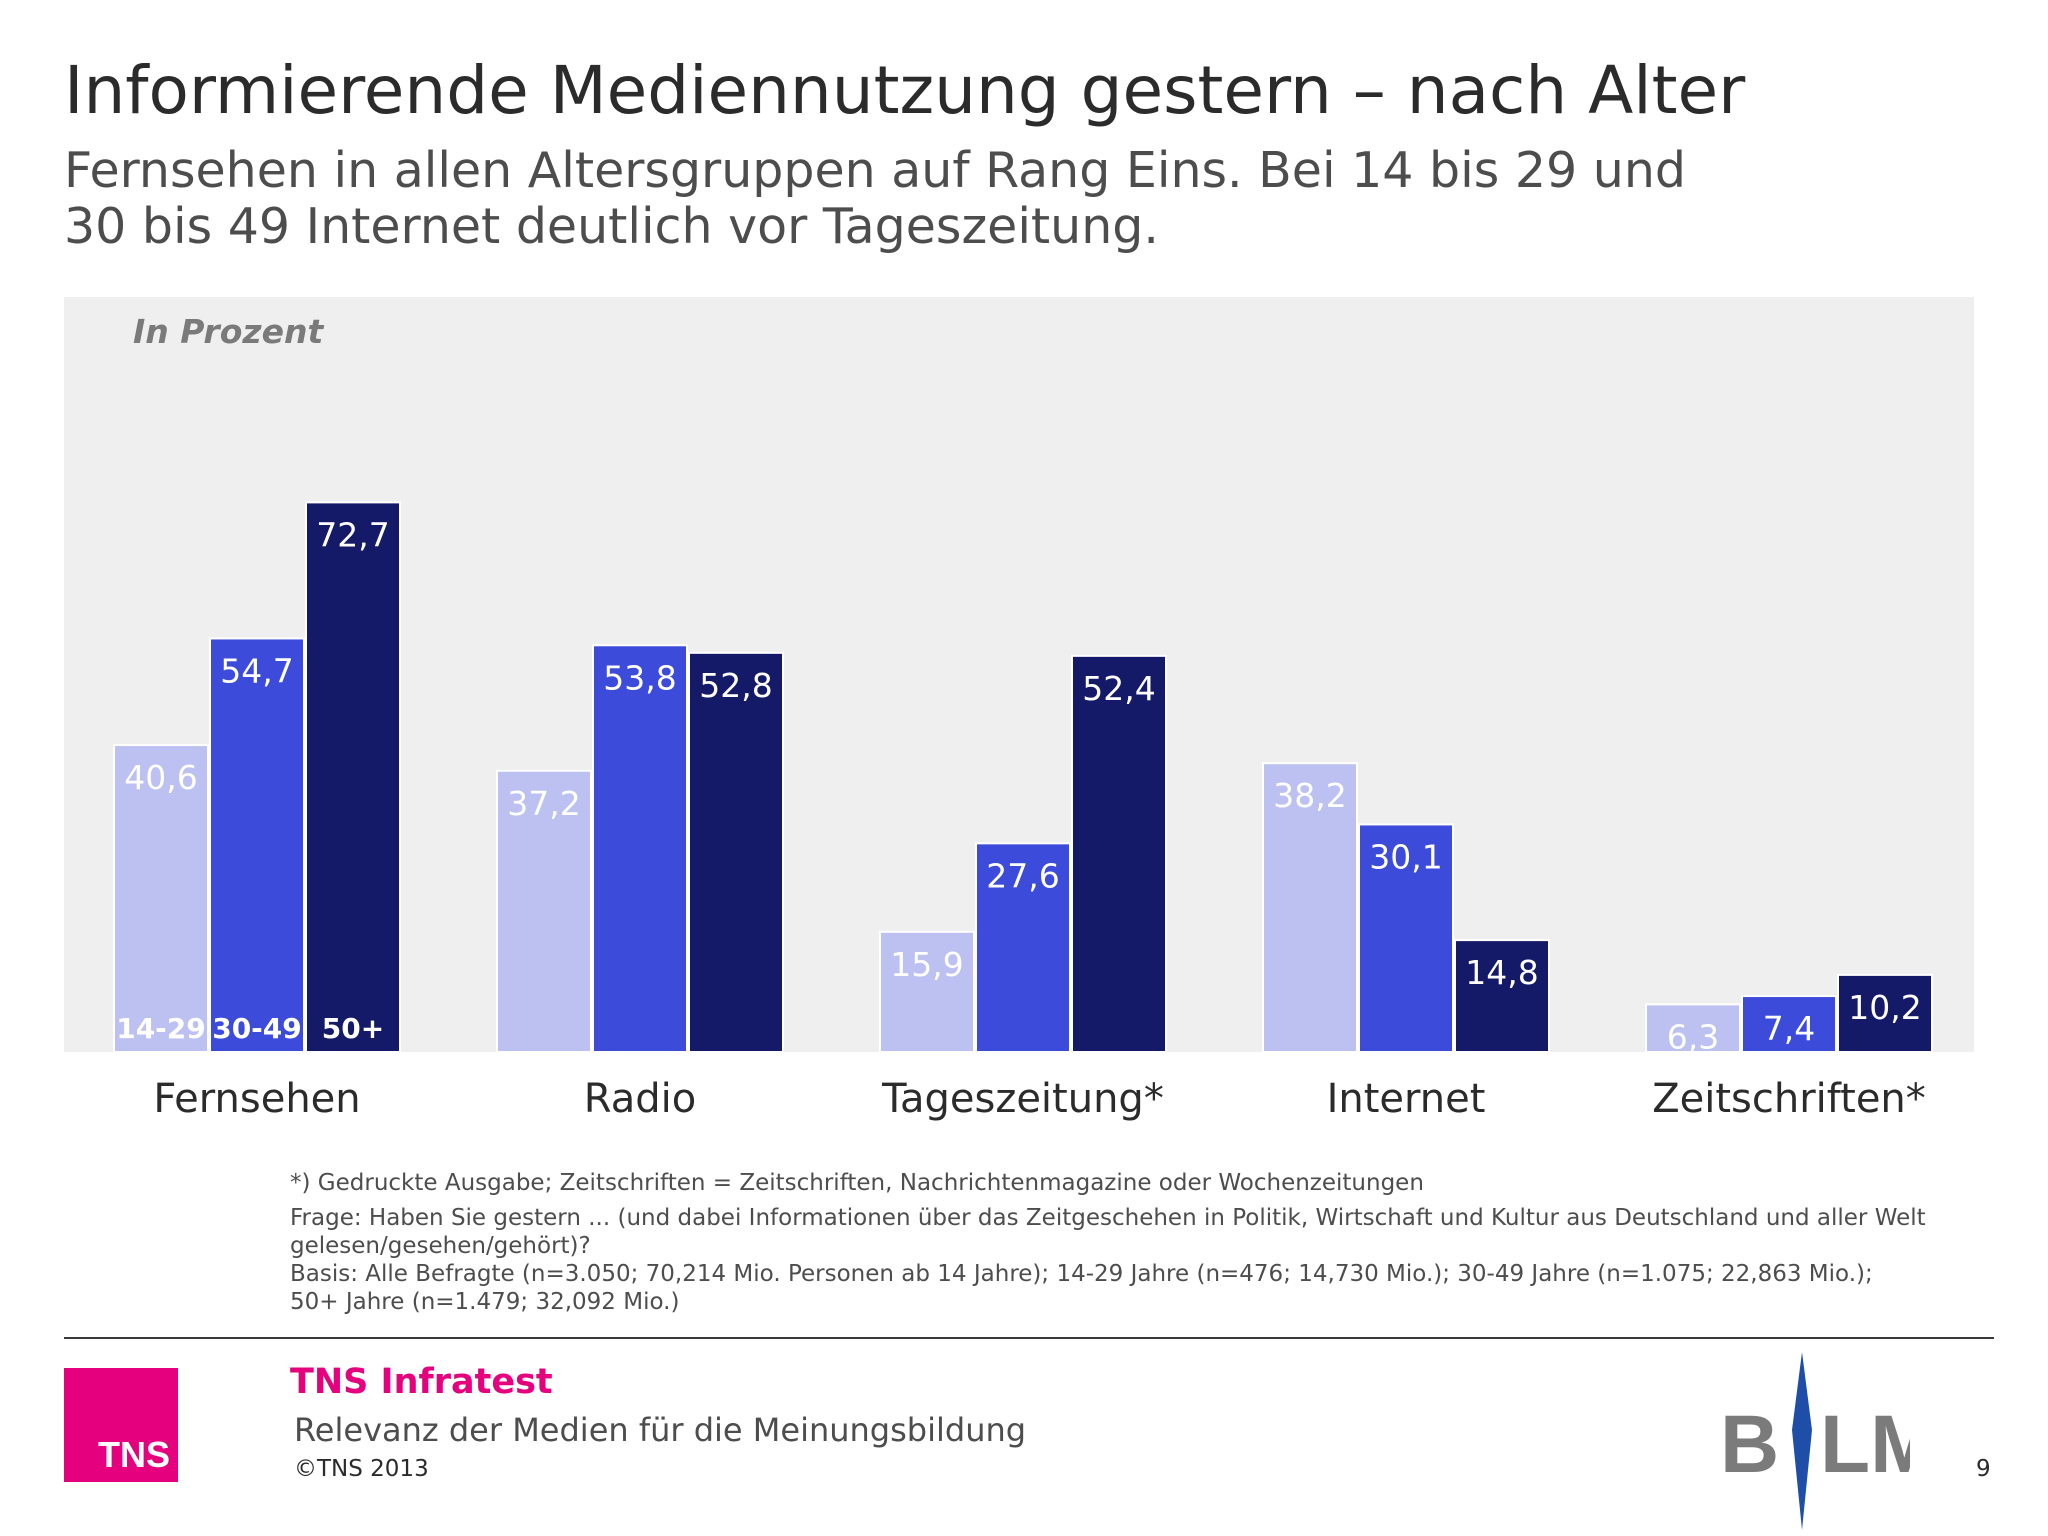  Describe the element at coordinates (421, 1382) in the screenshot. I see `brand-name: TNS Infratest` at that location.